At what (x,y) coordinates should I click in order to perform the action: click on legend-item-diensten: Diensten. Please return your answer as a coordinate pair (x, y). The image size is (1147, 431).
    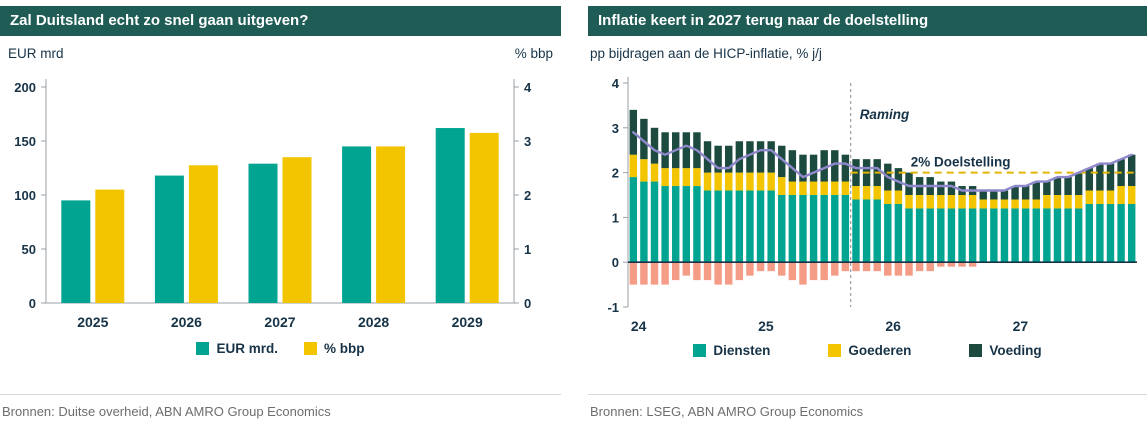
    Looking at the image, I should click on (731, 350).